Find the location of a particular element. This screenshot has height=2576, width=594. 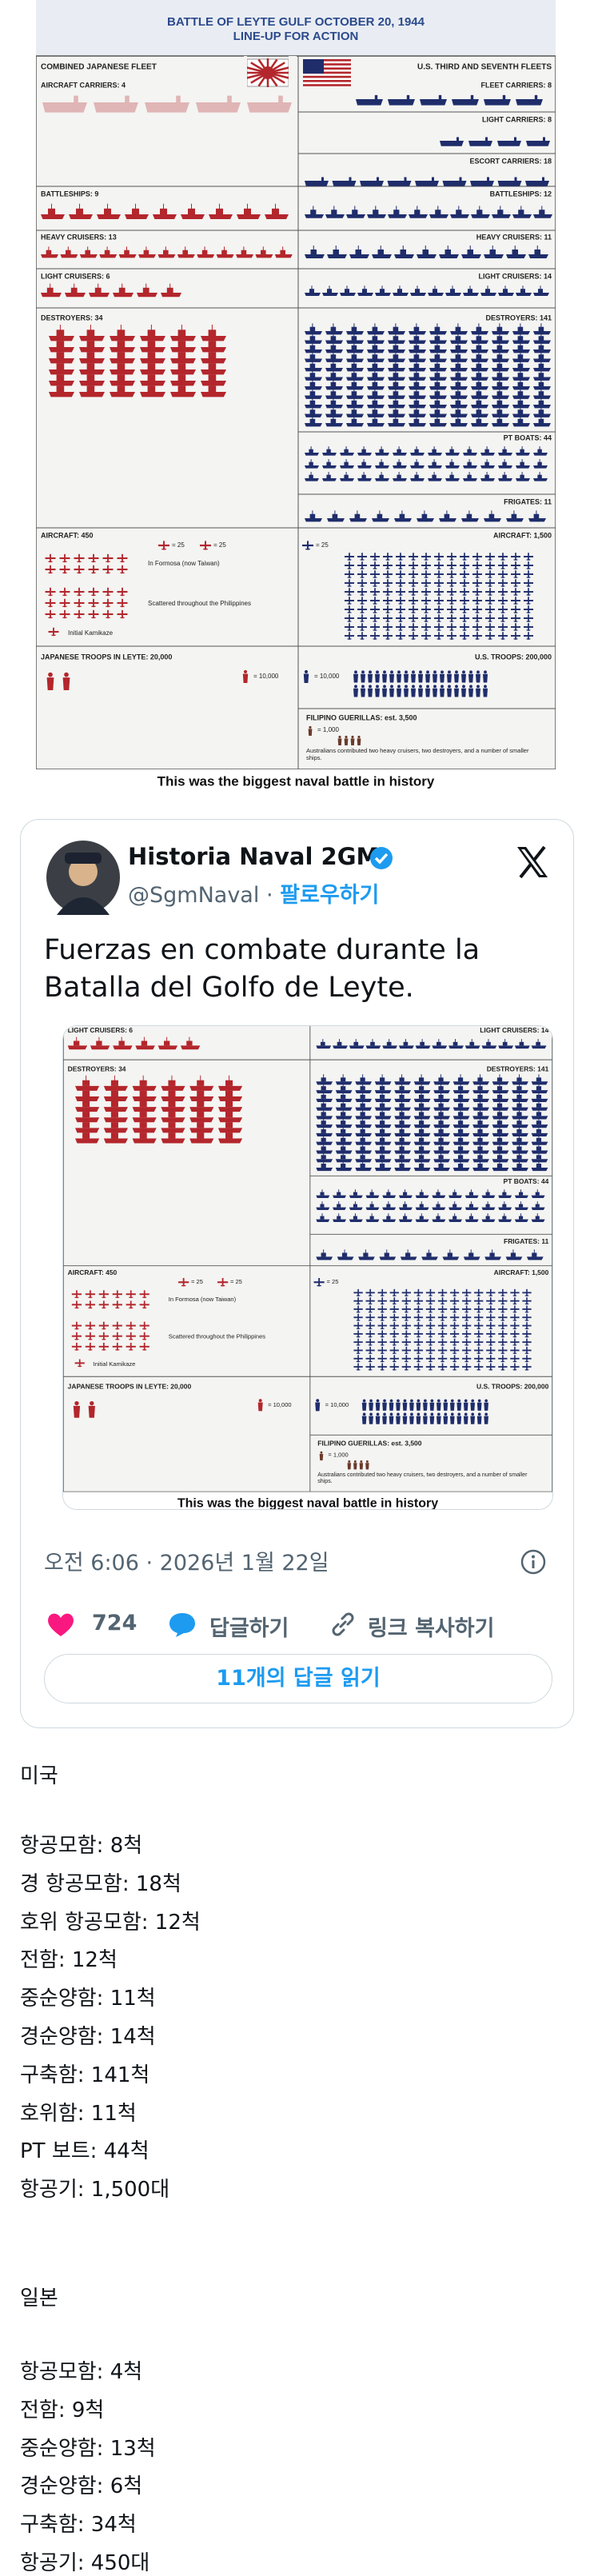

tweet-author: Historia Naval 2GM is located at coordinates (254, 857).